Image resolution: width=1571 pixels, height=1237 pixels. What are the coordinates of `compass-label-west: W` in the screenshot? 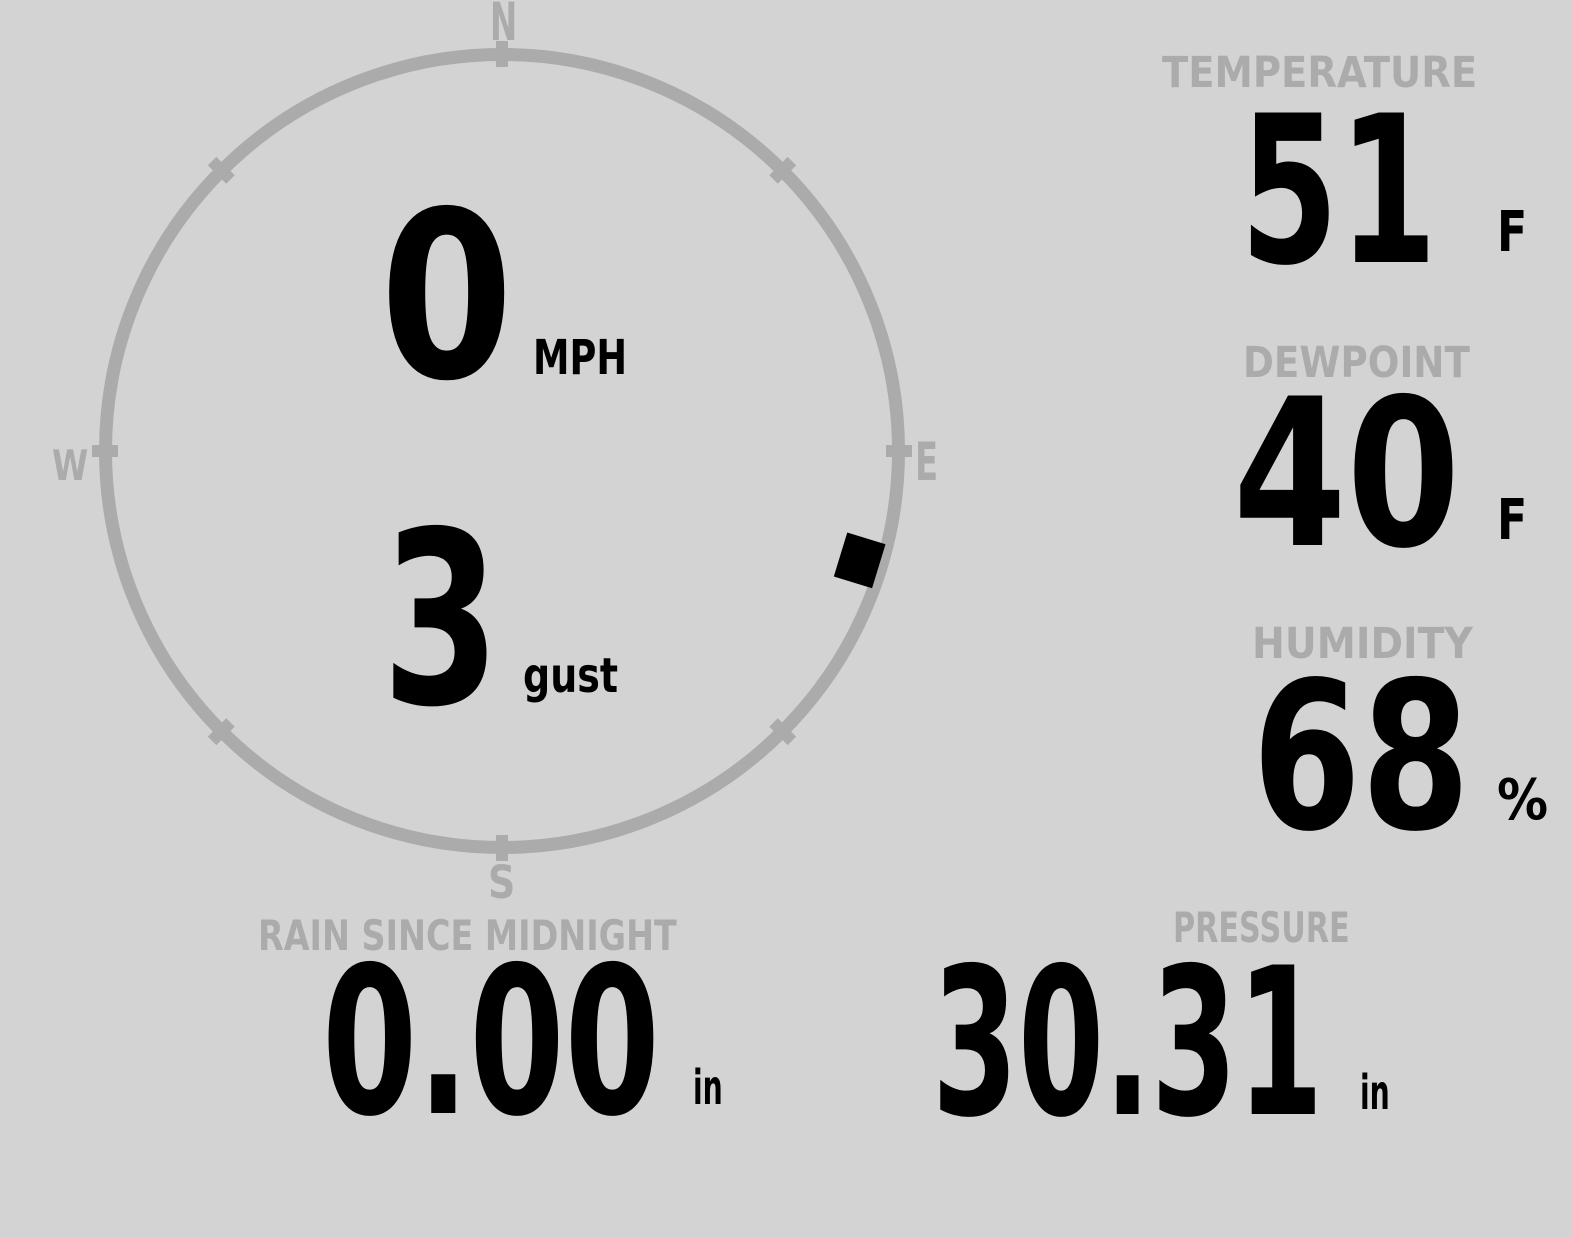 It's located at (70, 465).